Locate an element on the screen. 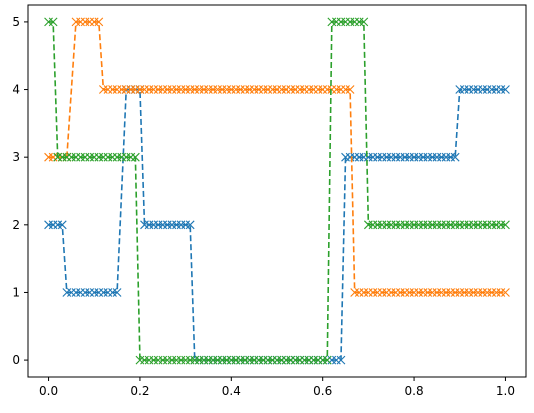 This screenshot has height=413, width=534. x-tick-label-3: 0.6 is located at coordinates (322, 391).